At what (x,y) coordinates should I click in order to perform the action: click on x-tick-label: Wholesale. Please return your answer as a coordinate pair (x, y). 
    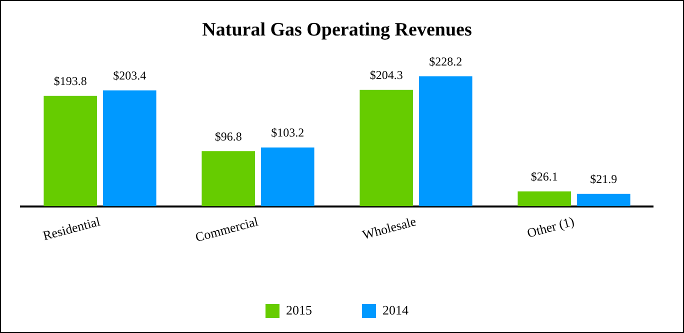
    Looking at the image, I should click on (389, 227).